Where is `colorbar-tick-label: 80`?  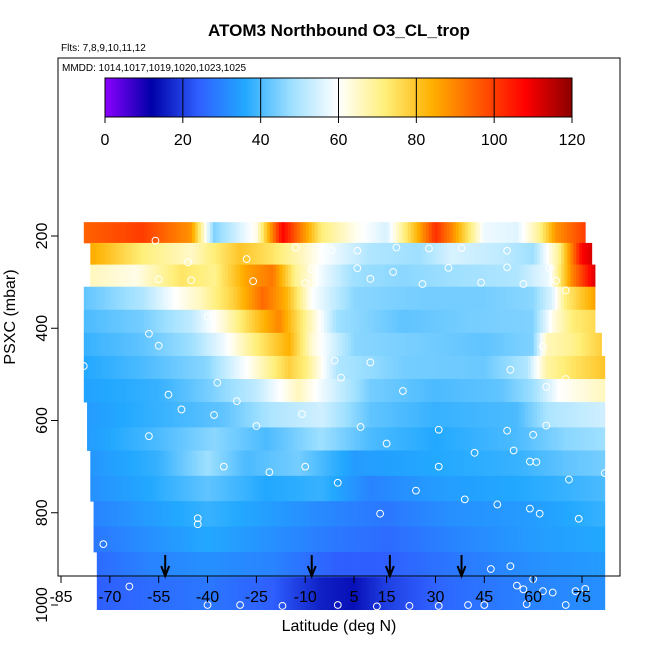
colorbar-tick-label: 80 is located at coordinates (416, 140).